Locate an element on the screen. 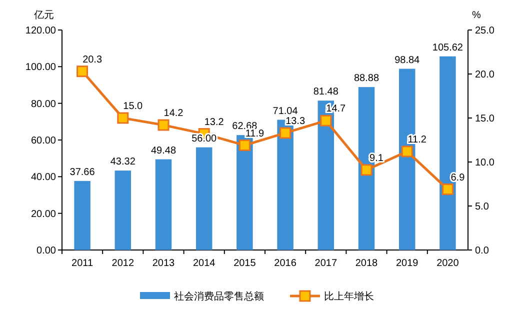 This screenshot has width=532, height=336. y-tick-label: 100.00 is located at coordinates (40, 68).